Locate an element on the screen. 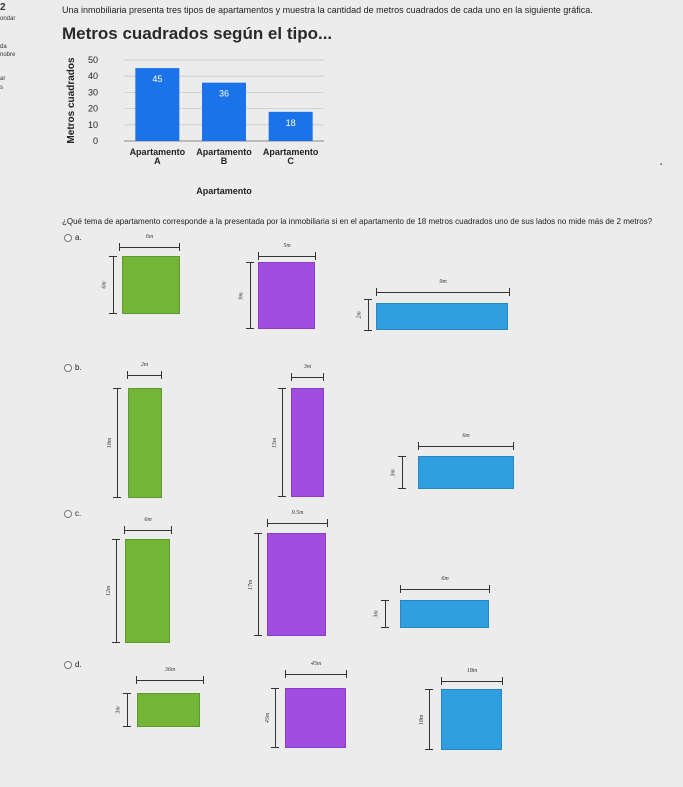  question-number: 2 is located at coordinates (3, 7).